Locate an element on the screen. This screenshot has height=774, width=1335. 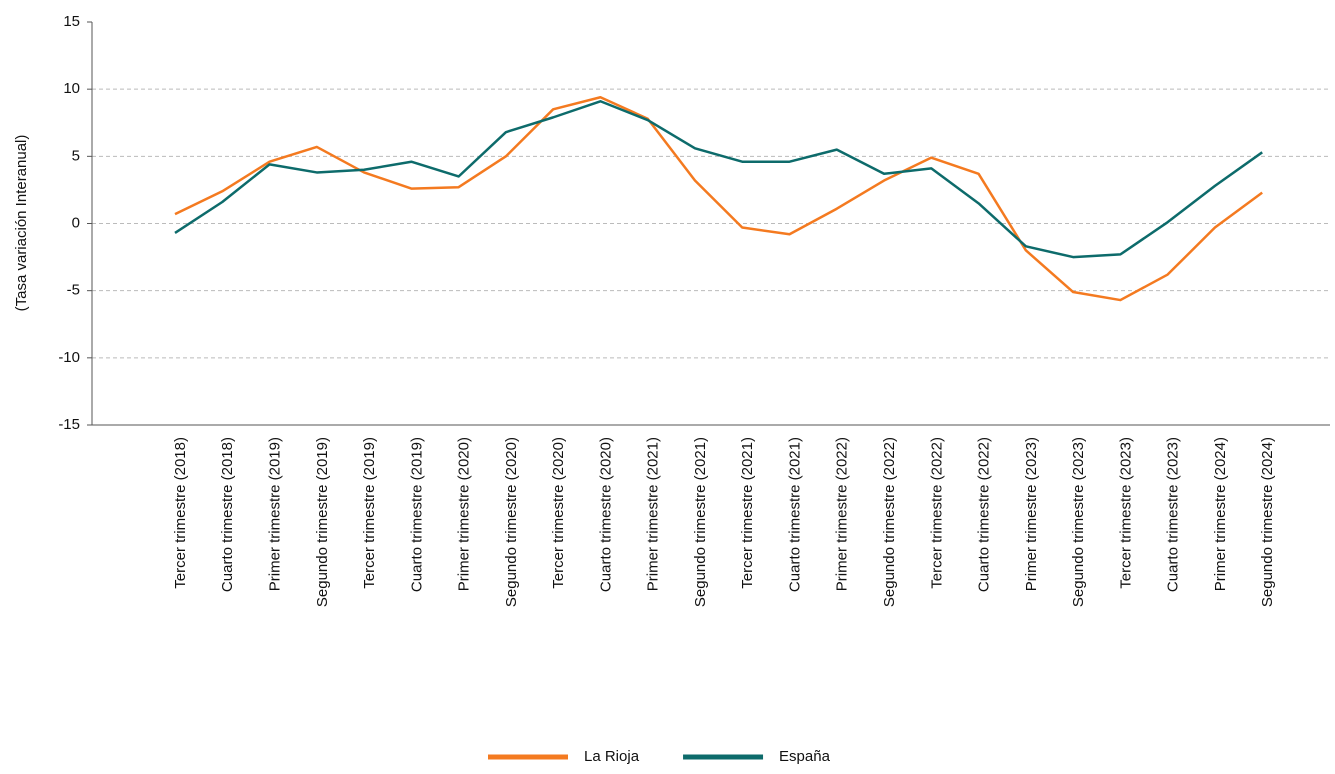
x-tick-label: Tercer trimestre (2023) is located at coordinates (1125, 513).